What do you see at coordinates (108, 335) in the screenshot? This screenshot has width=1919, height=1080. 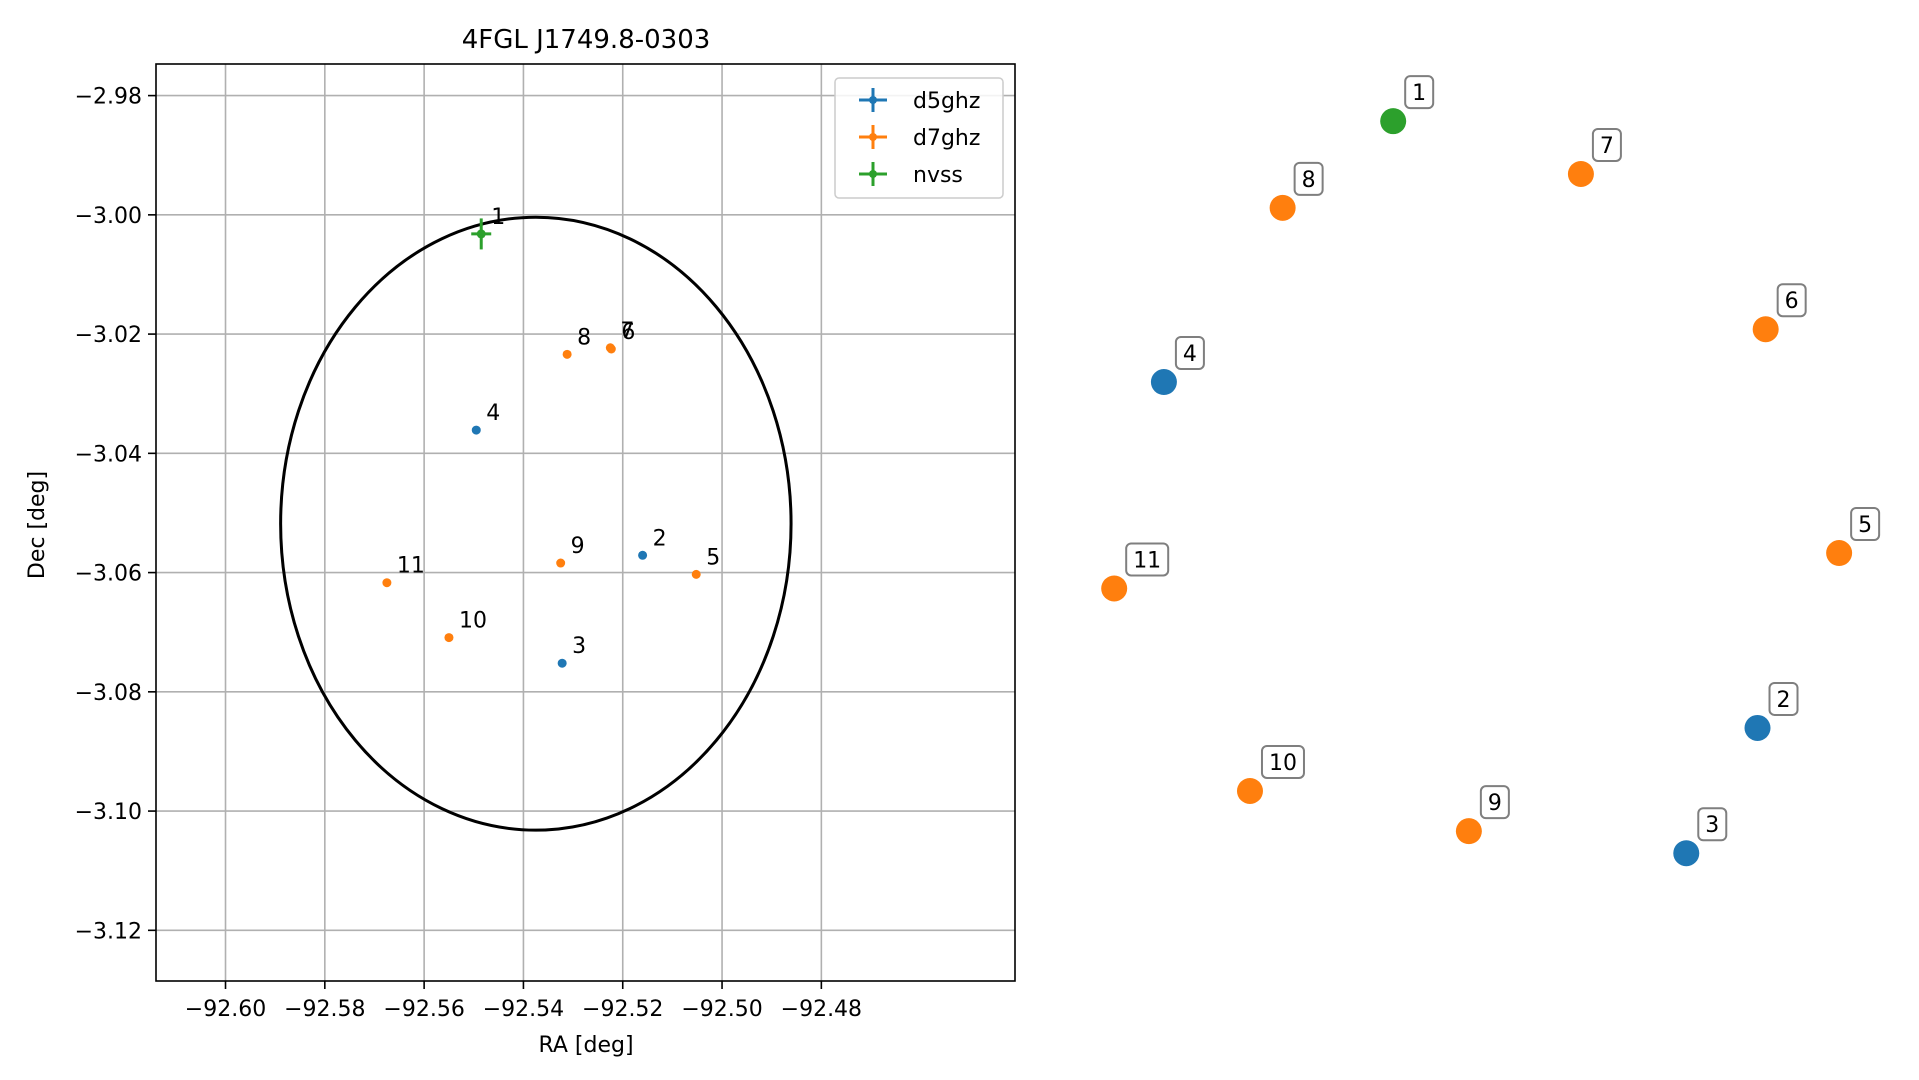 I see `y-tick-label: −3.02` at bounding box center [108, 335].